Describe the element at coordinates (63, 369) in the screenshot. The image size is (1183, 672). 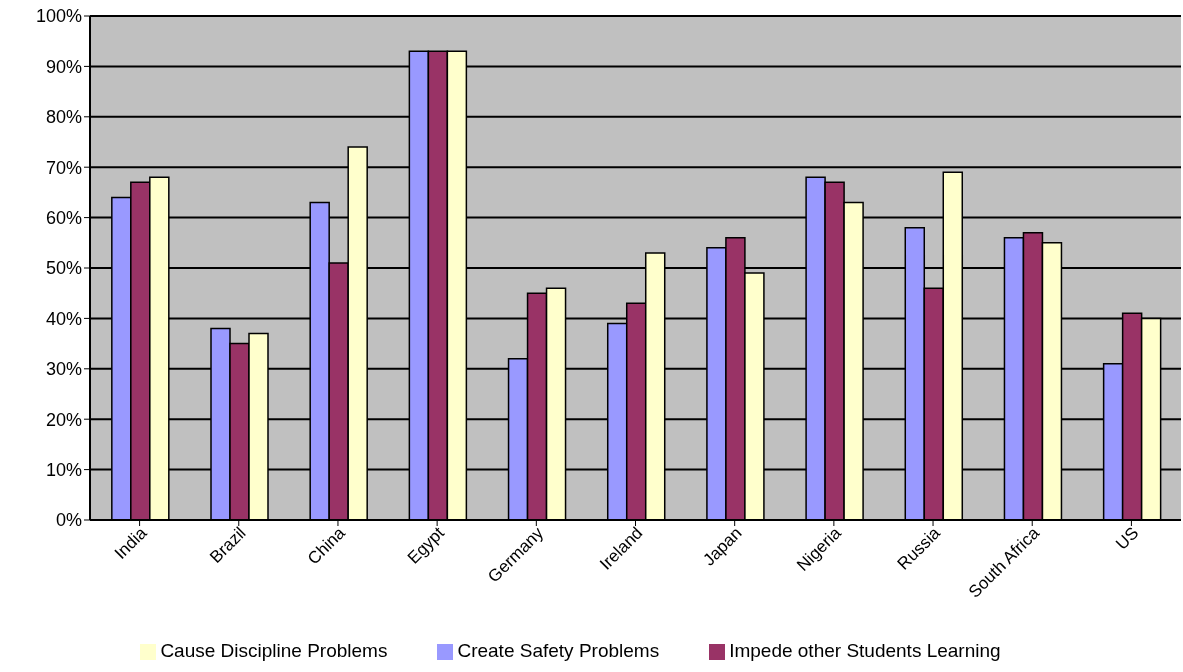
I see `y-tick-label: 30%` at that location.